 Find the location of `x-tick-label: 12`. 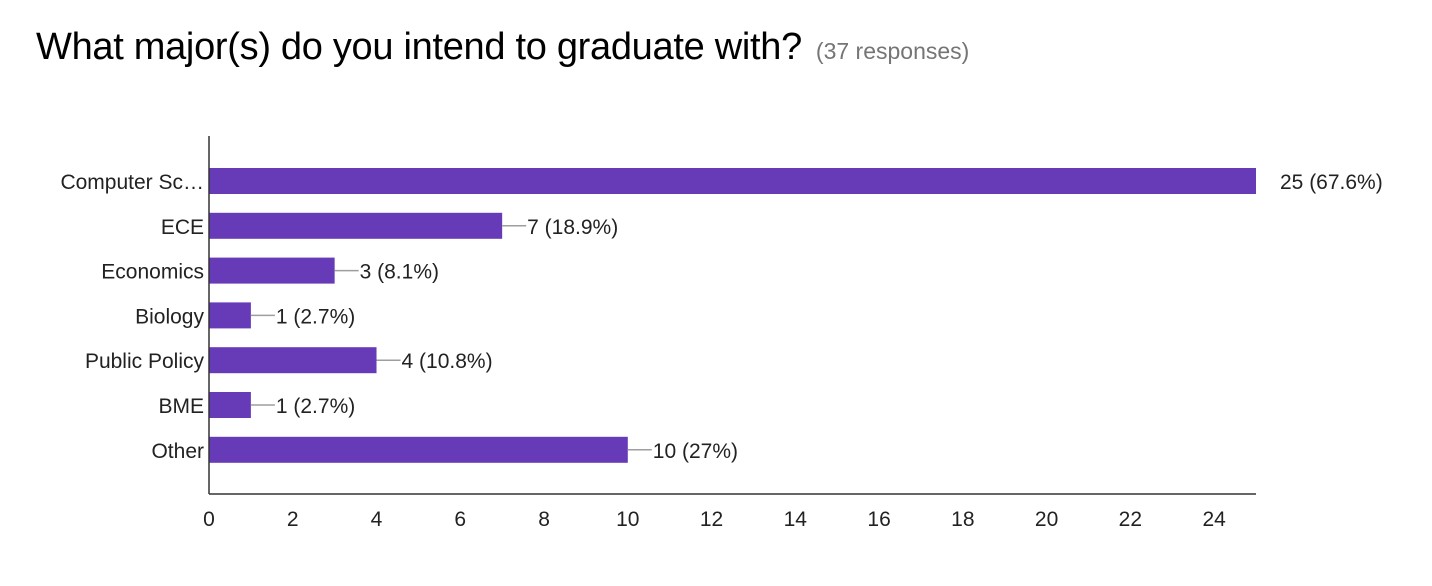

x-tick-label: 12 is located at coordinates (711, 519).